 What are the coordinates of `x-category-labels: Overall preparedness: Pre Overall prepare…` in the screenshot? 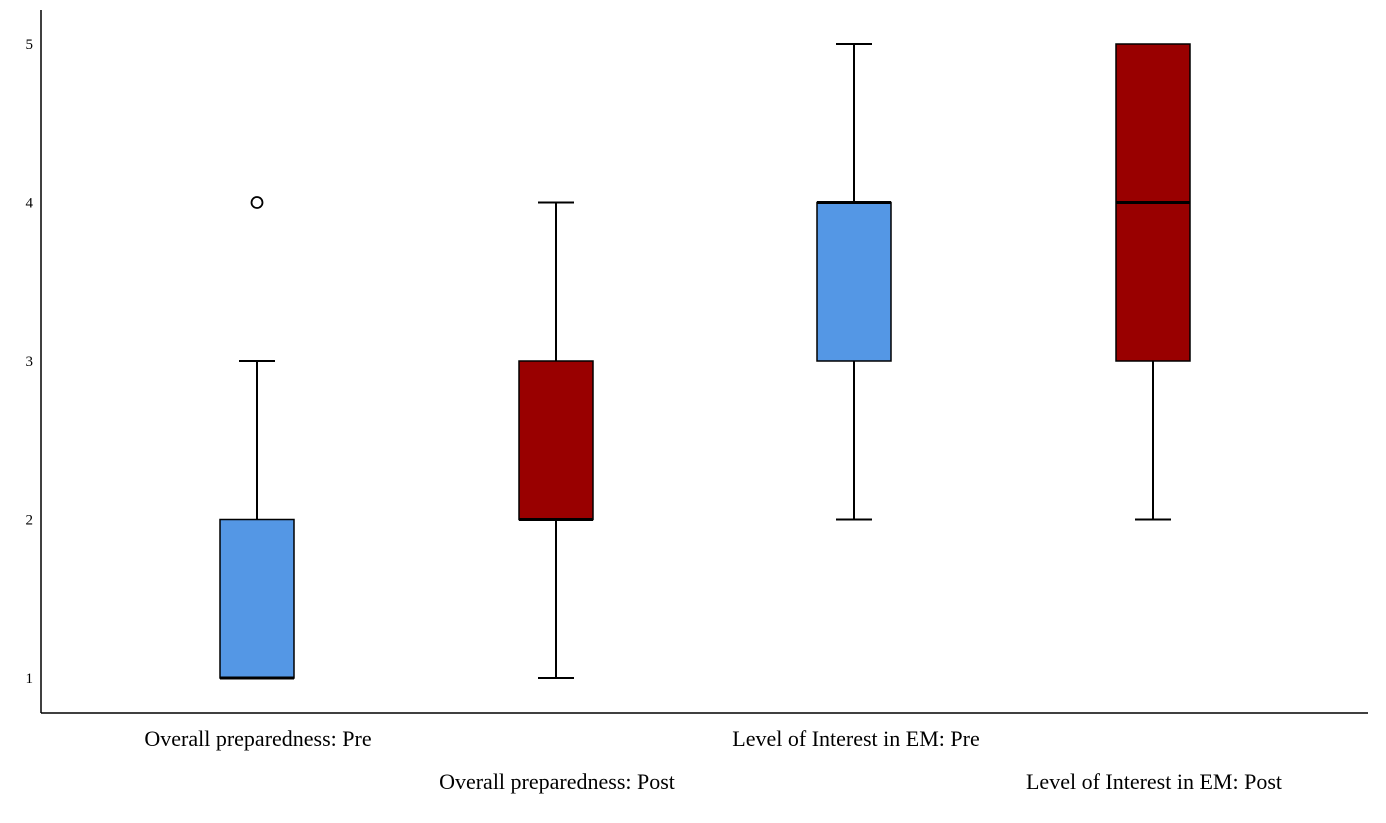 It's located at (713, 760).